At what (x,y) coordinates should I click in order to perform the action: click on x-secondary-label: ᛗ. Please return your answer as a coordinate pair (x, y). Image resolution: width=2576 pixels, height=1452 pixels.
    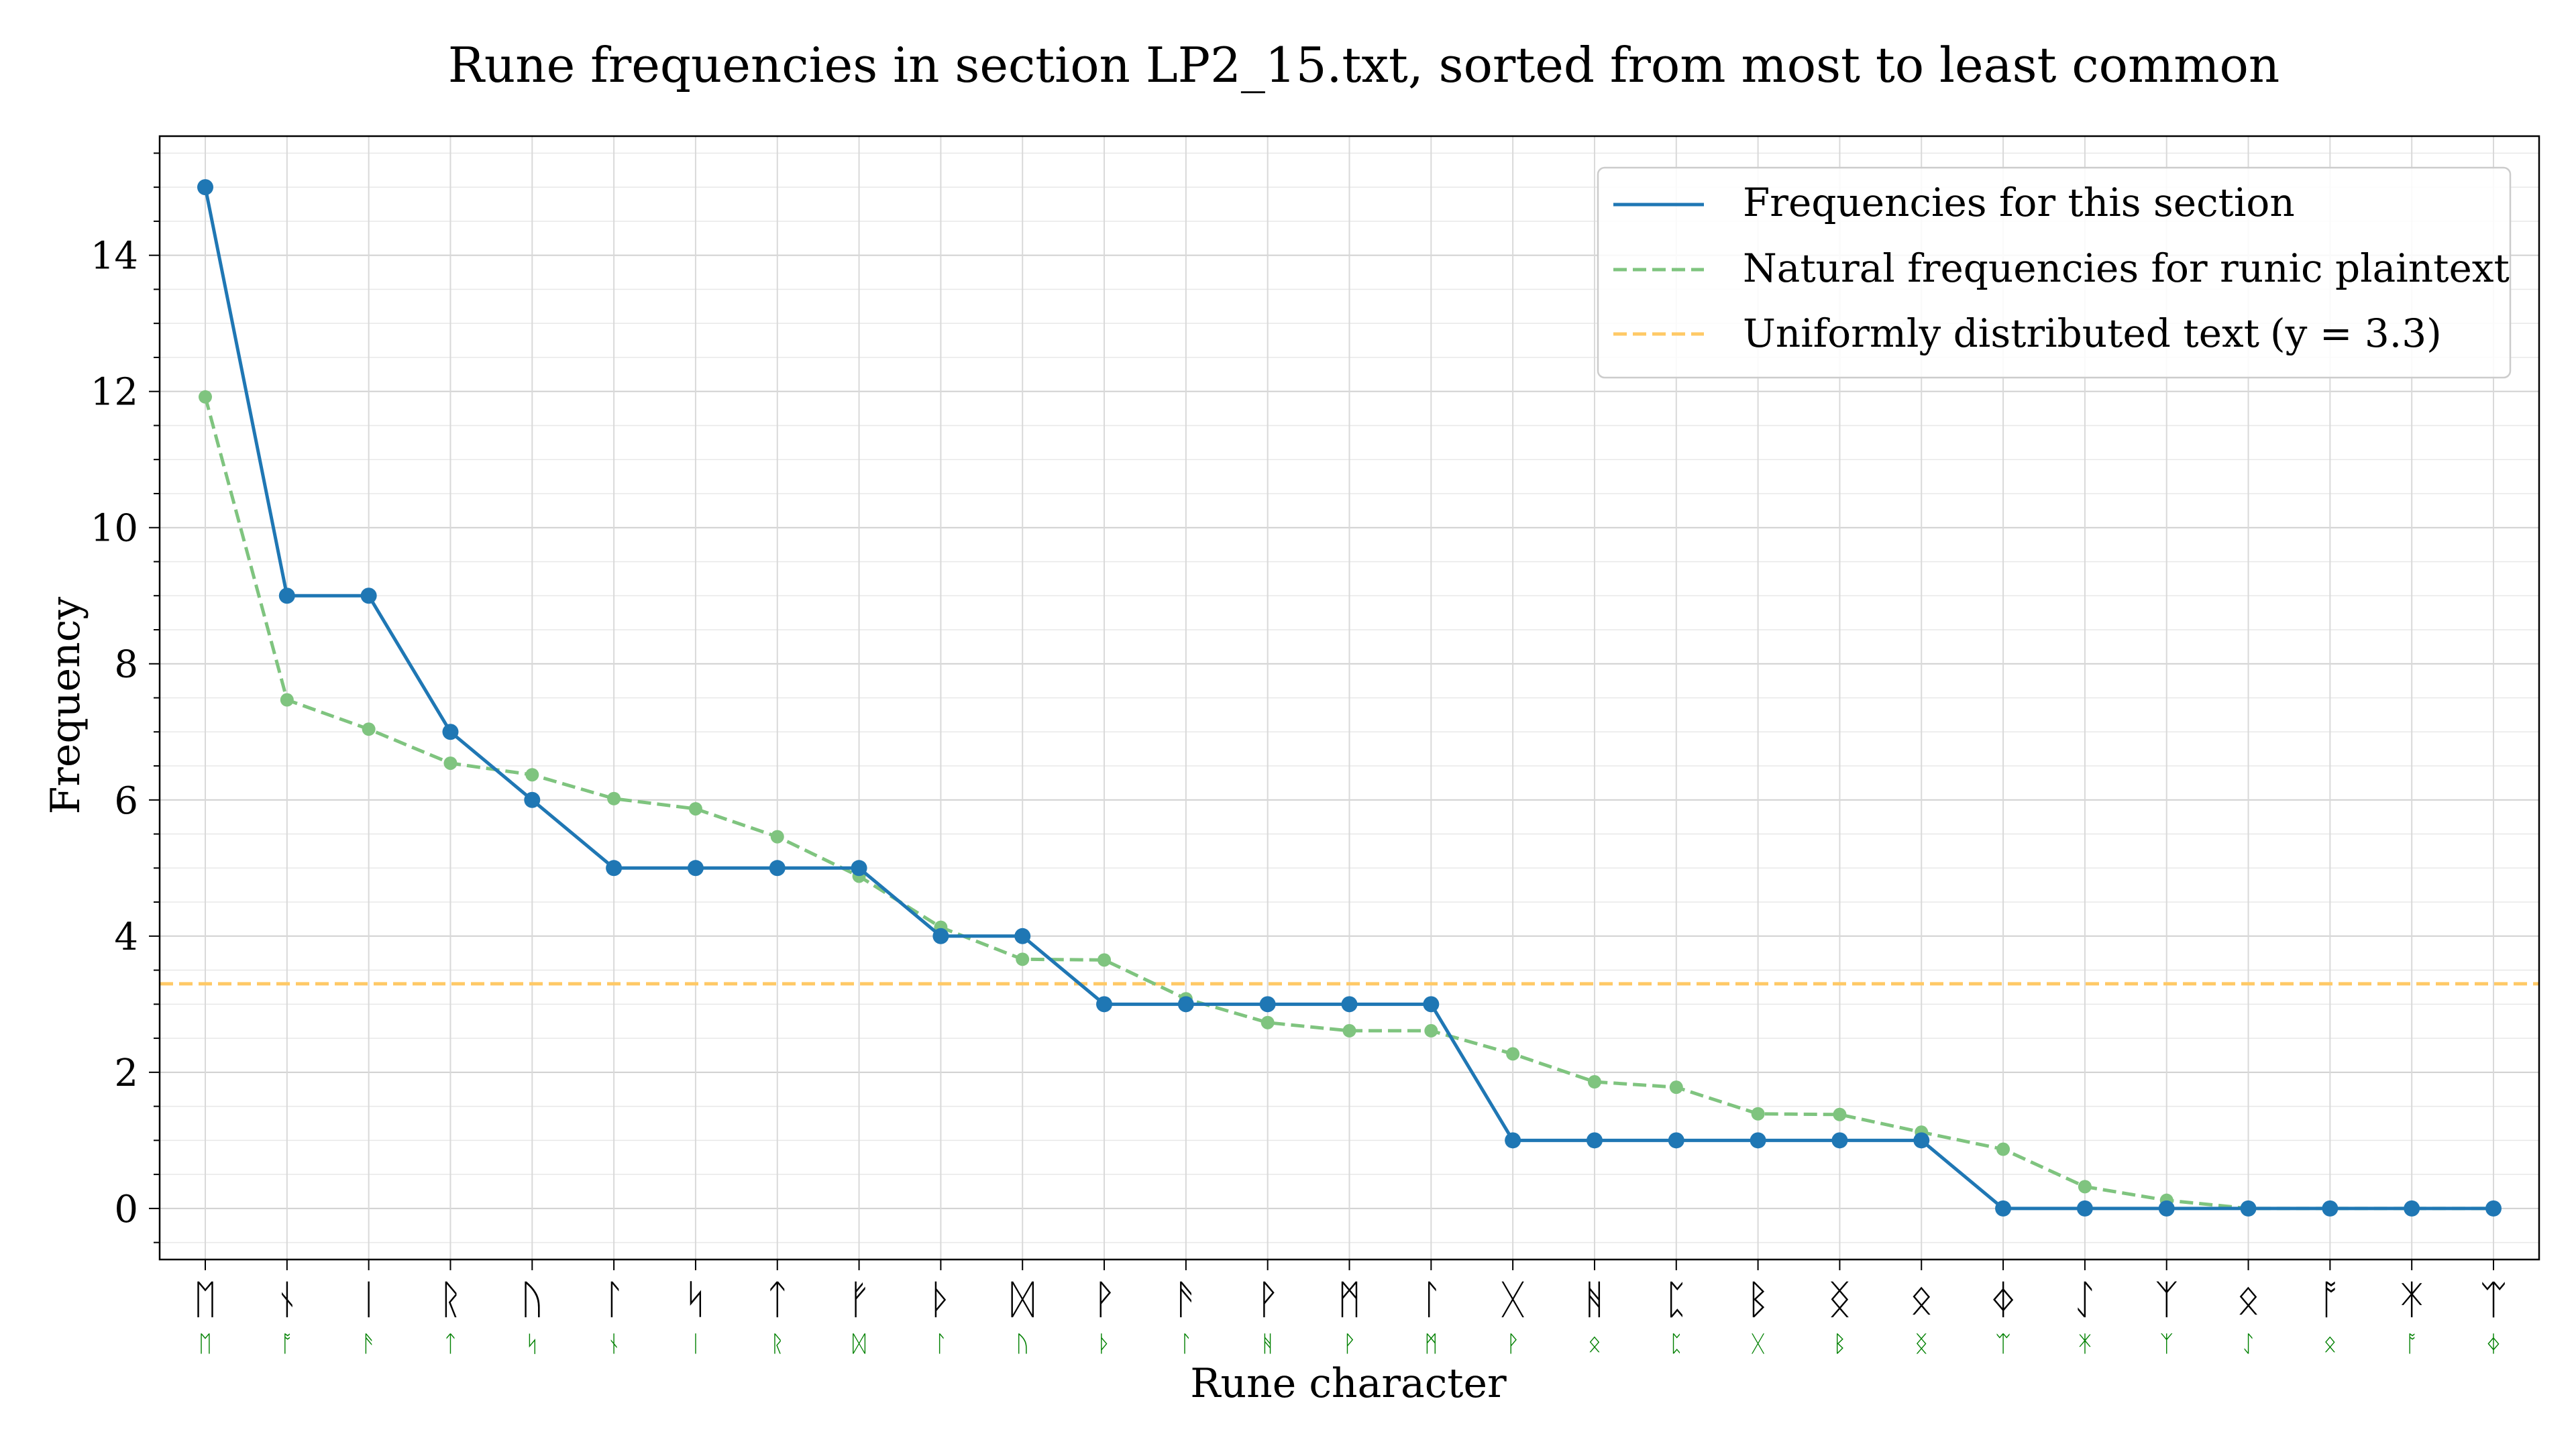
    Looking at the image, I should click on (1431, 1344).